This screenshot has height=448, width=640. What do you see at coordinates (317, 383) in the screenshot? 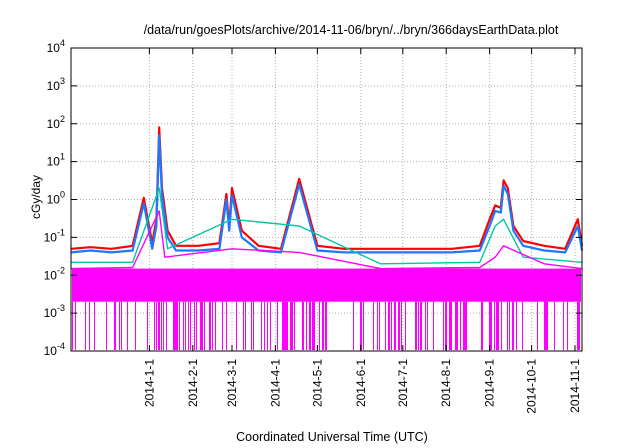
I see `x-tick-label: 2014-5-1` at bounding box center [317, 383].